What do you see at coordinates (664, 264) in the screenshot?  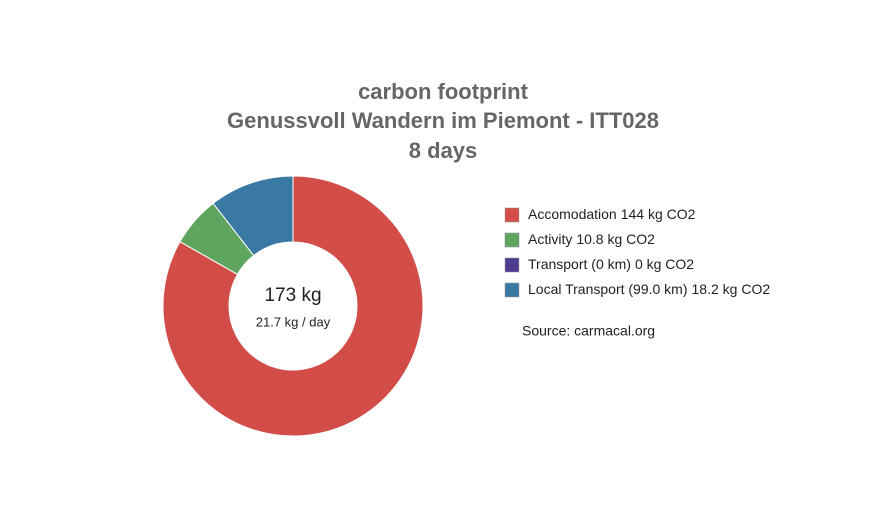 I see `legend-value: 0 kg CO2` at bounding box center [664, 264].